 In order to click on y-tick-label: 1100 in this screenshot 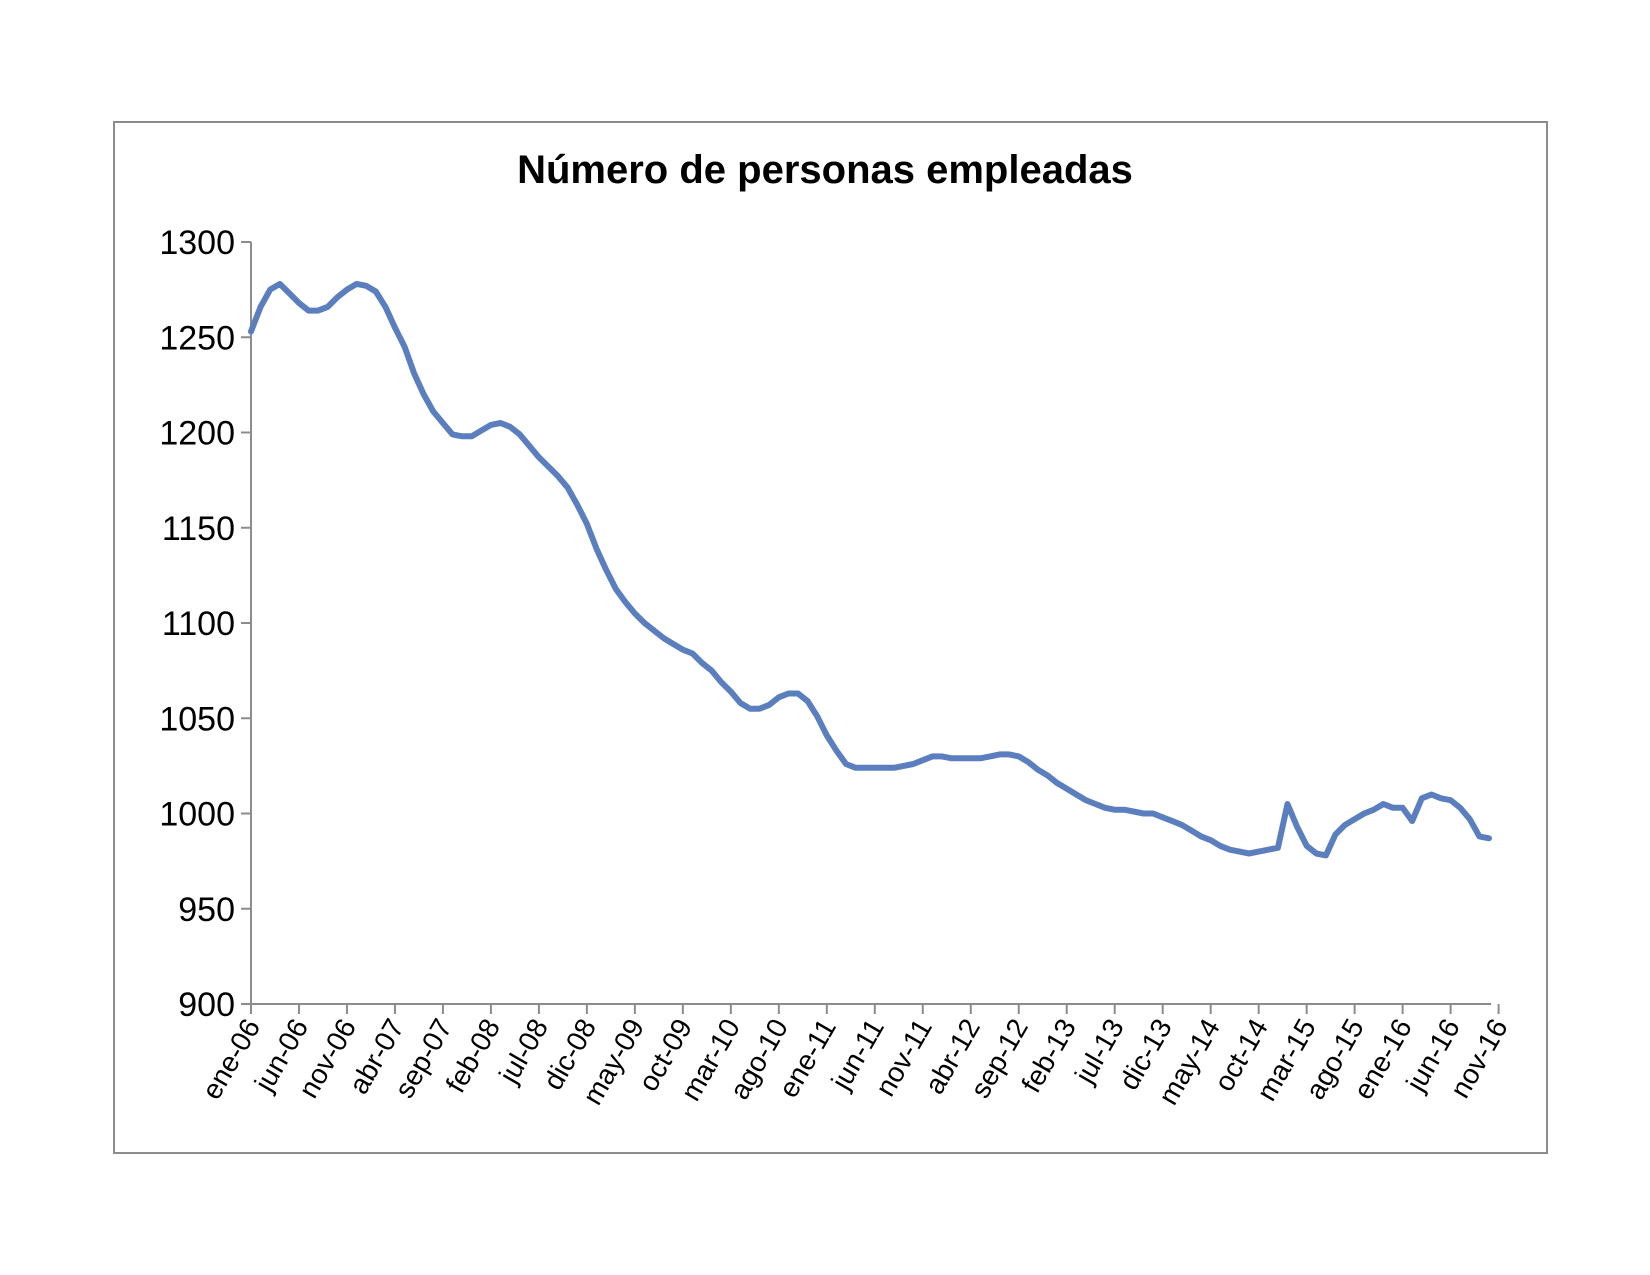, I will do `click(198, 624)`.